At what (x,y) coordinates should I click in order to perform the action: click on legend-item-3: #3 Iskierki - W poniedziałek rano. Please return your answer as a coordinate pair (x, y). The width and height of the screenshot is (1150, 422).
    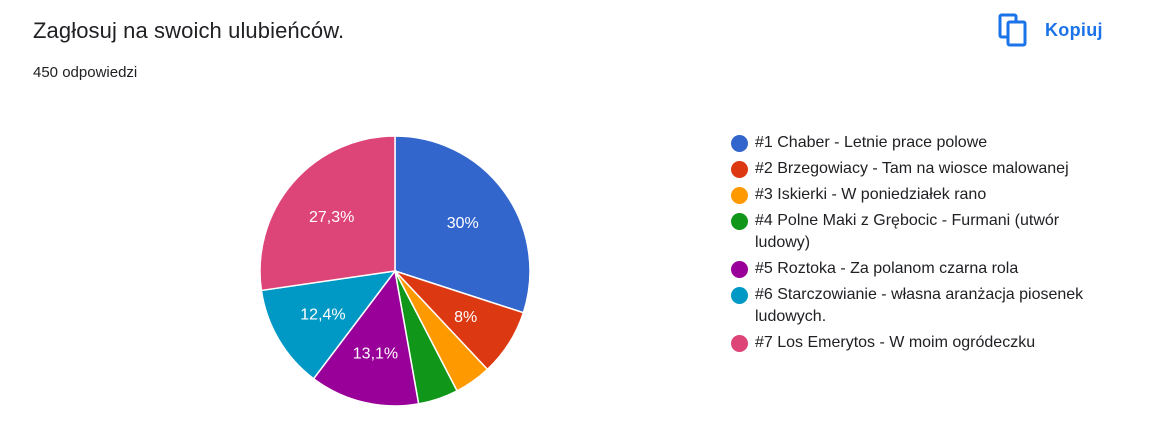
    Looking at the image, I should click on (911, 195).